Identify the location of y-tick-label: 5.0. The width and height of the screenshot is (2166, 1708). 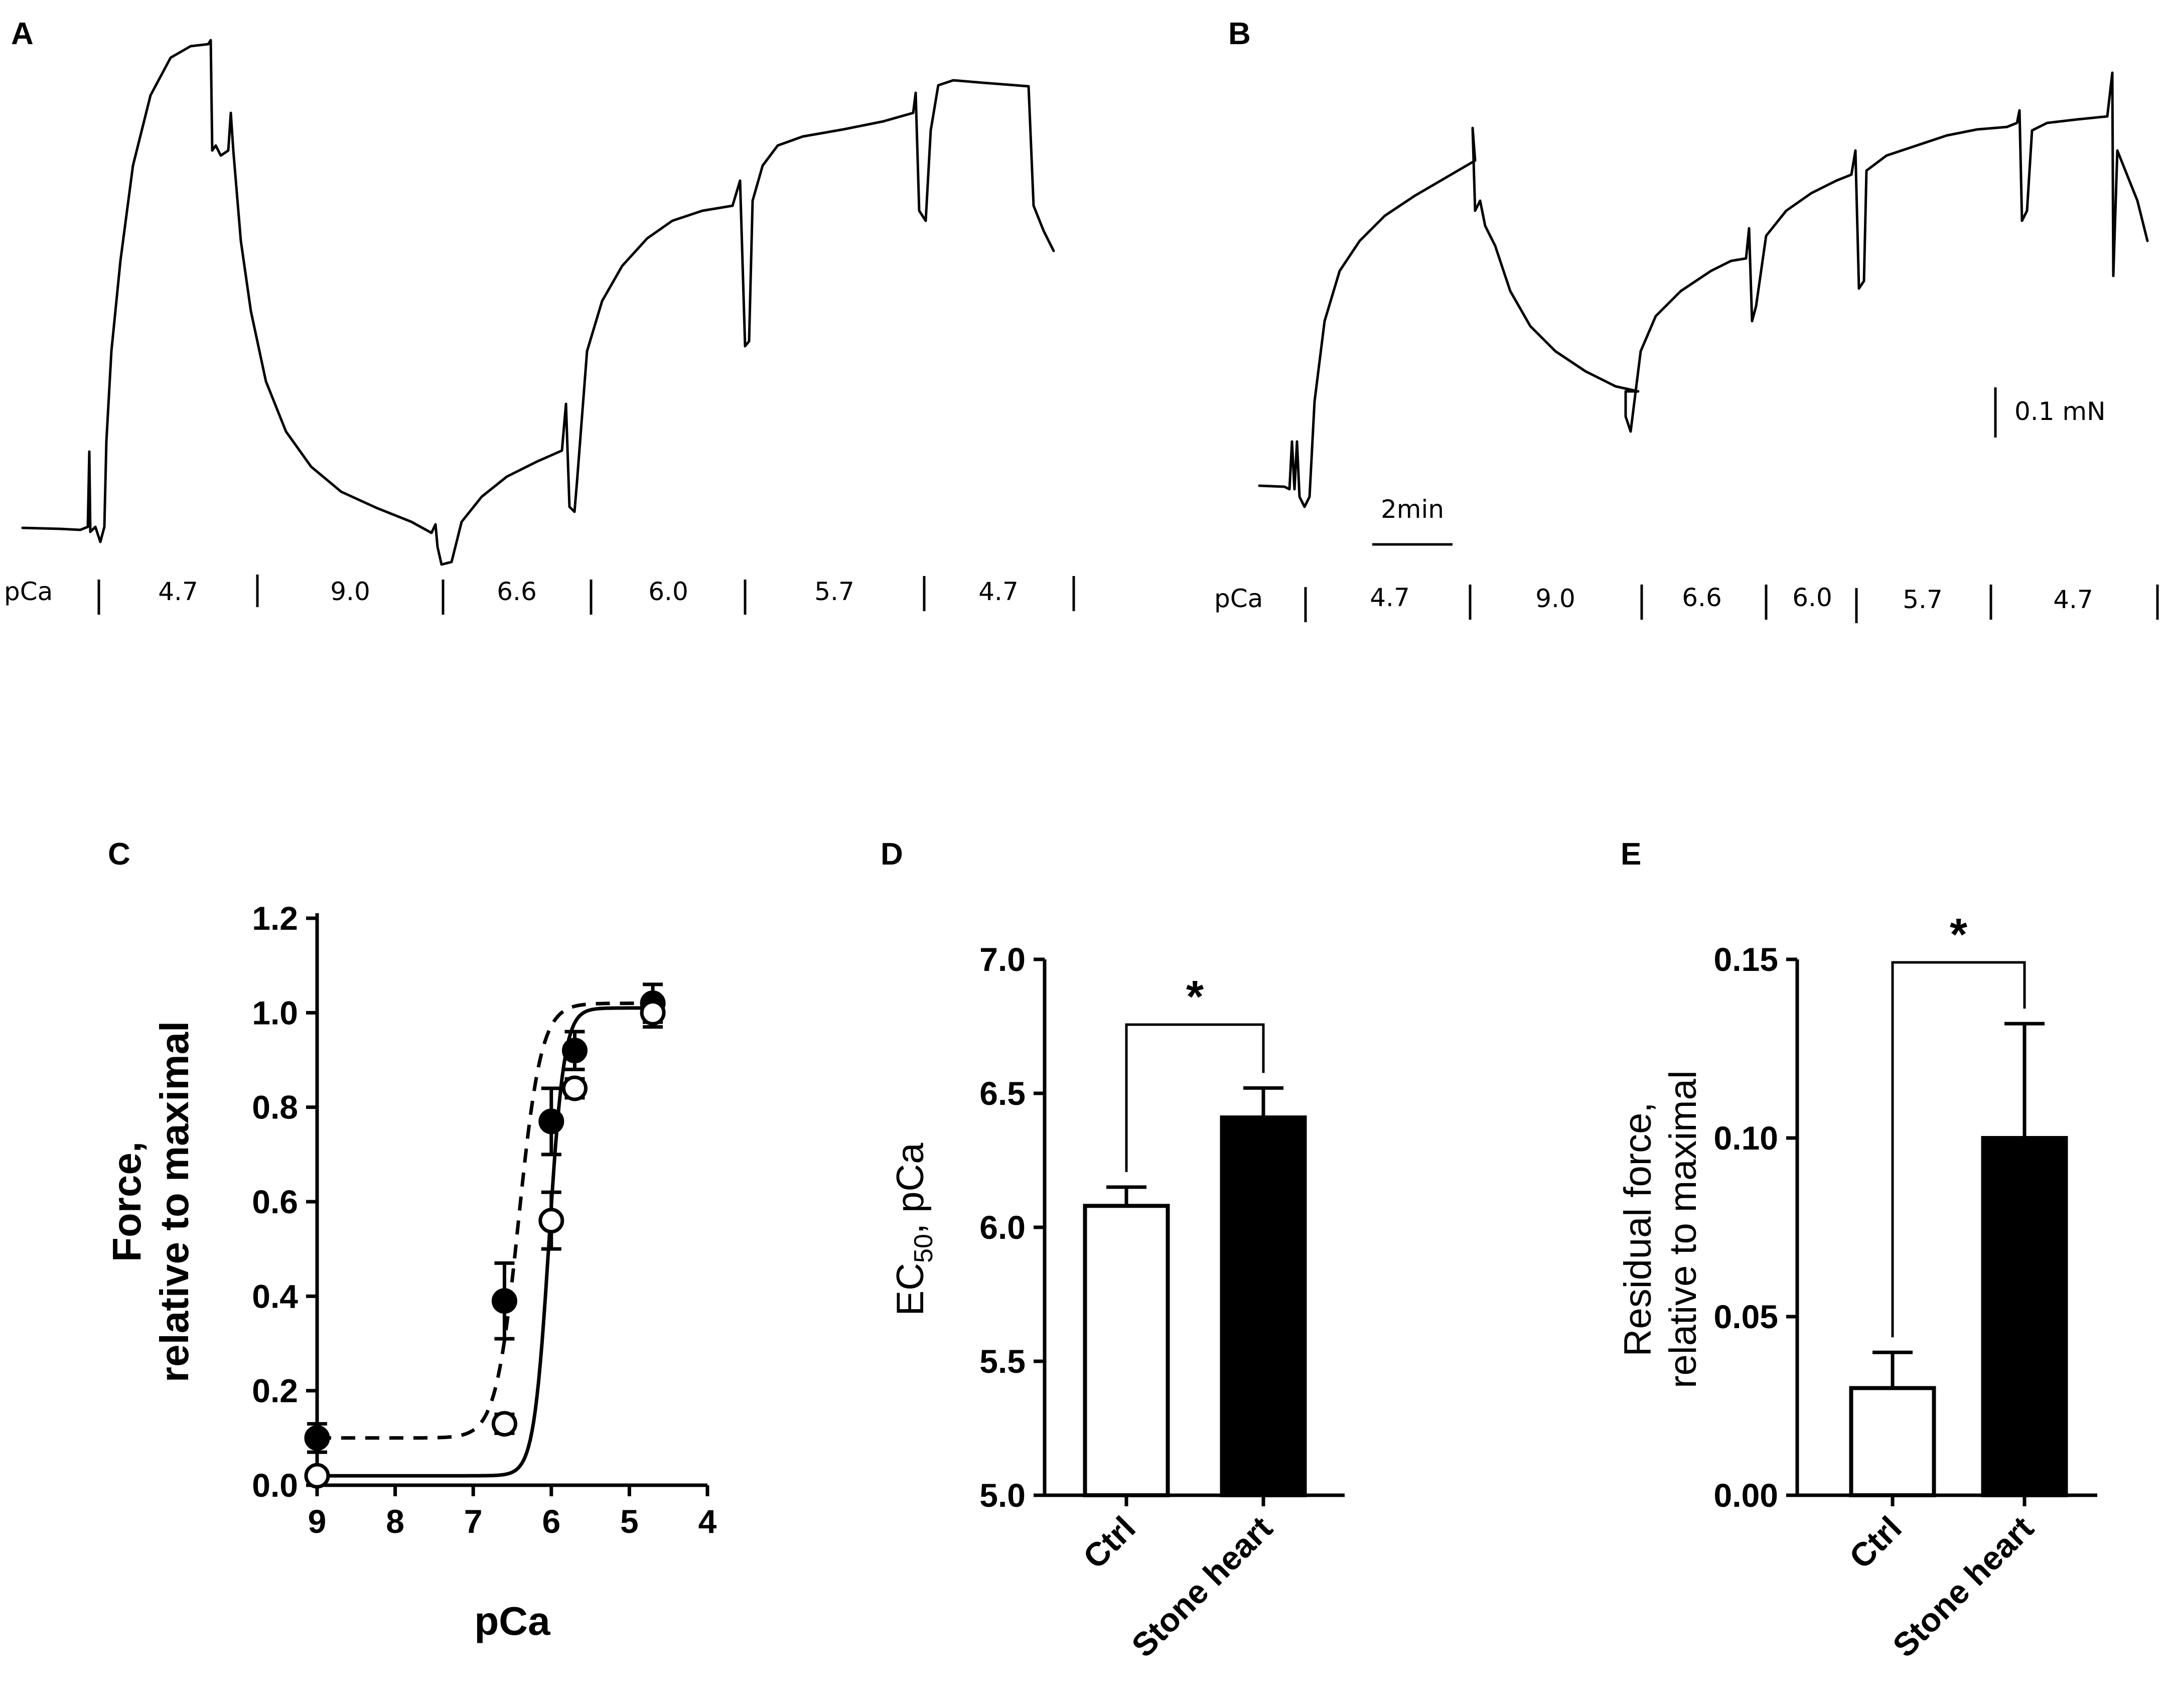
(1003, 1495).